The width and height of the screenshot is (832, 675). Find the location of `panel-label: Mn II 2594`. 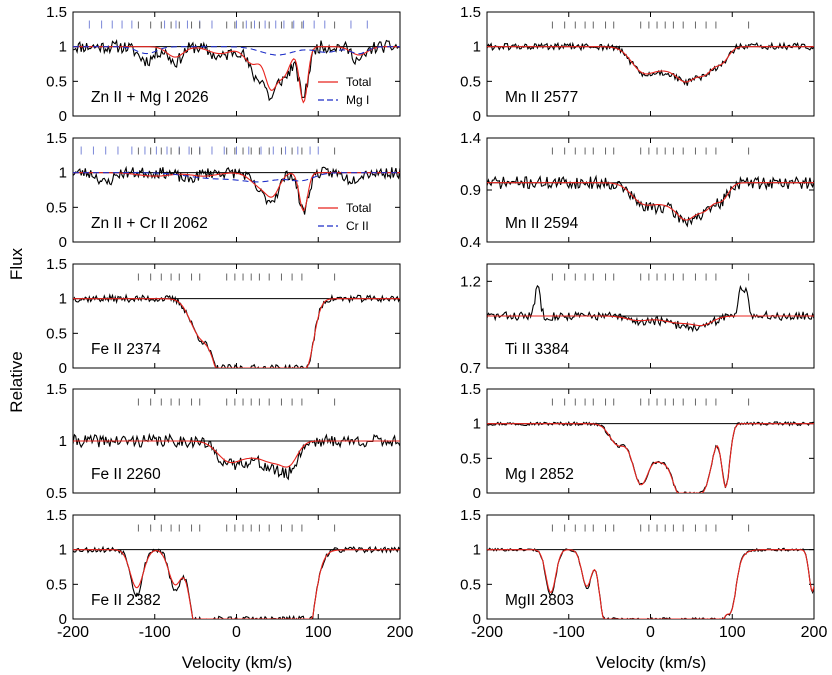

panel-label: Mn II 2594 is located at coordinates (542, 223).